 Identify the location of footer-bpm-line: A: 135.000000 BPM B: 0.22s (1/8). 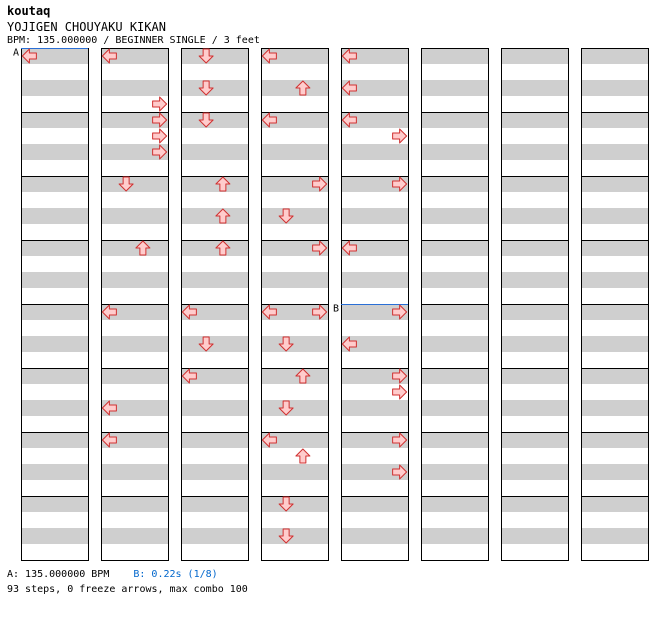
(112, 574).